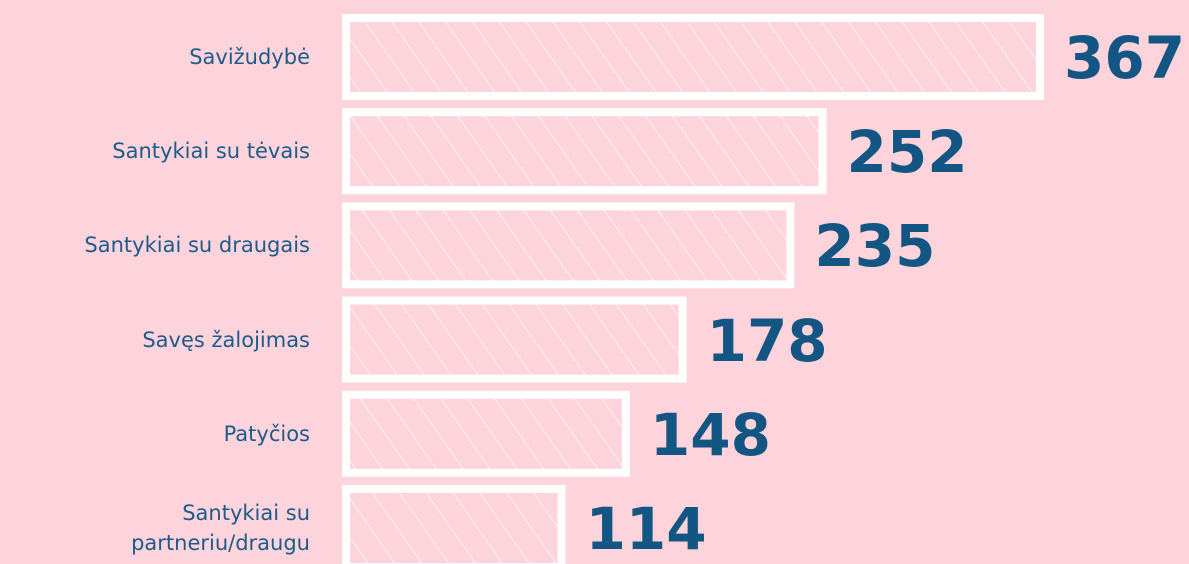 This screenshot has height=564, width=1189. I want to click on category-label: Santykiai su partneriu/draugu, so click(220, 528).